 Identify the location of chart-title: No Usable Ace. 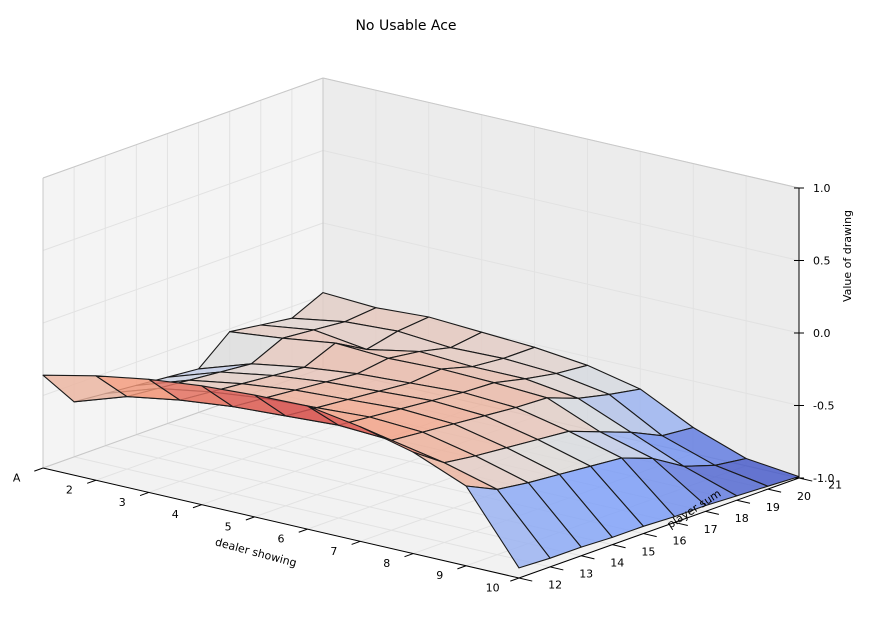
(405, 26).